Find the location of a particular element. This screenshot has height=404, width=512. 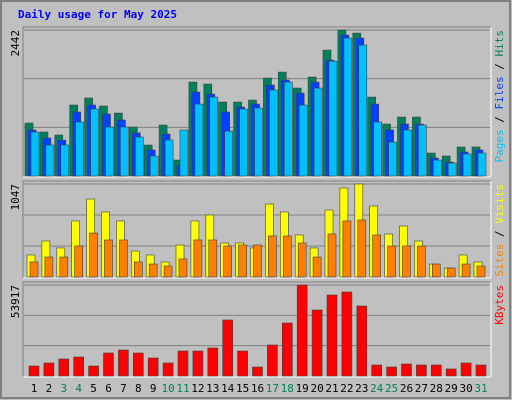

legend: Pages / Files / Hits is located at coordinates (499, 96).